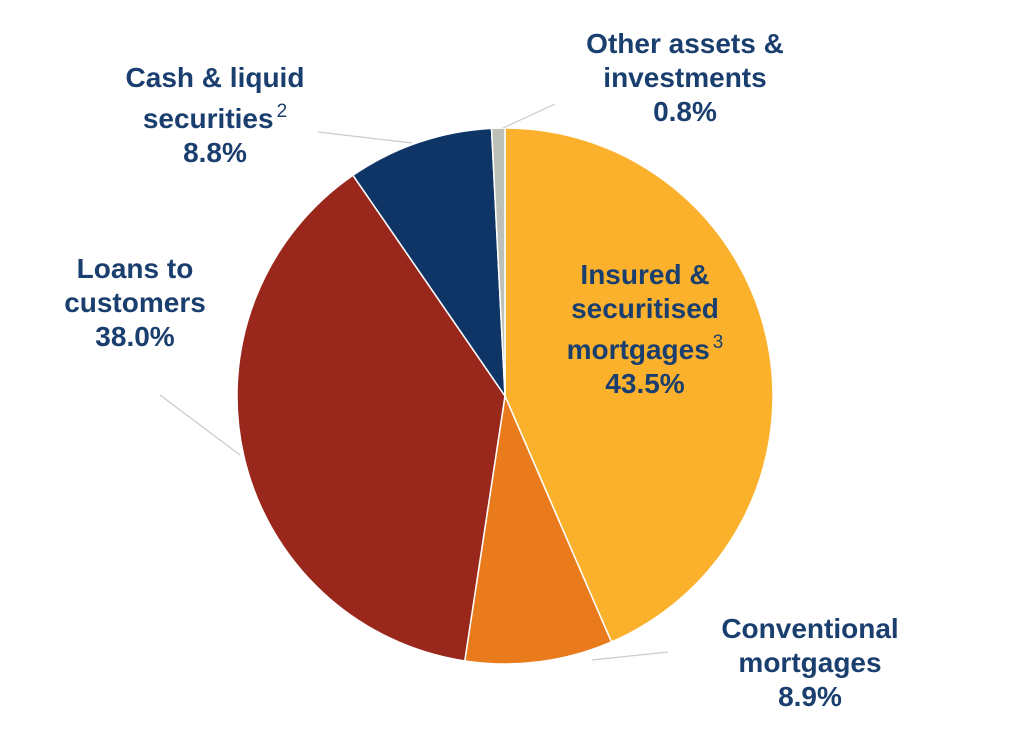 The height and width of the screenshot is (743, 1035). Describe the element at coordinates (200, 425) in the screenshot. I see `leader-line-loans-to-customers` at that location.